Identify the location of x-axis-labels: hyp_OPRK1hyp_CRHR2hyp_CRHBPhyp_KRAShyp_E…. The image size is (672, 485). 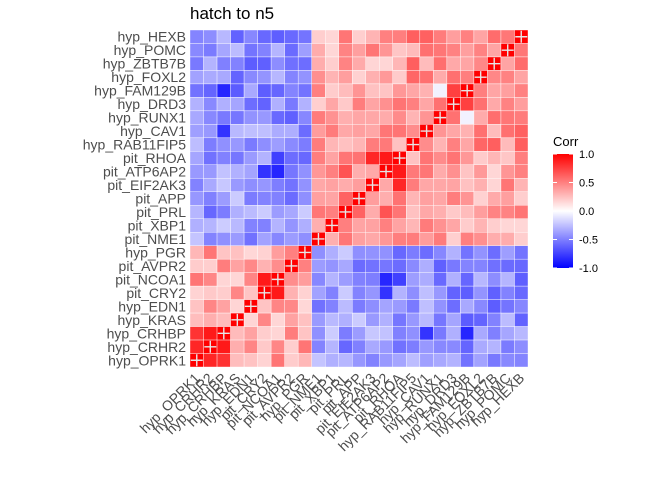
(332, 411).